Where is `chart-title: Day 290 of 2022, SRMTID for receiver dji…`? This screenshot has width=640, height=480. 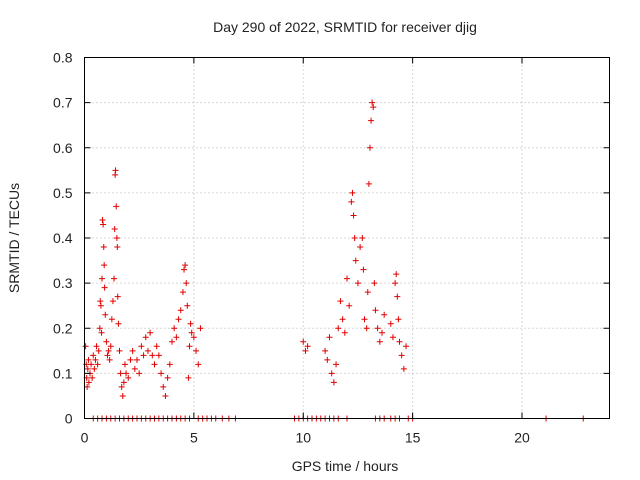
chart-title: Day 290 of 2022, SRMTID for receiver dji… is located at coordinates (345, 27).